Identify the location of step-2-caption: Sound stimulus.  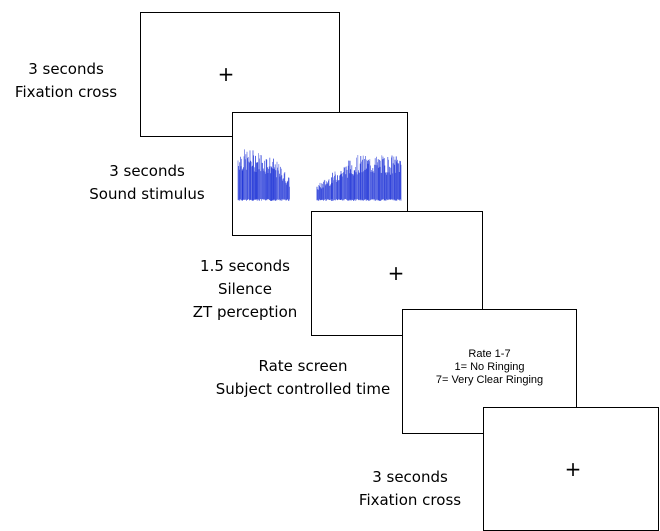
(147, 194).